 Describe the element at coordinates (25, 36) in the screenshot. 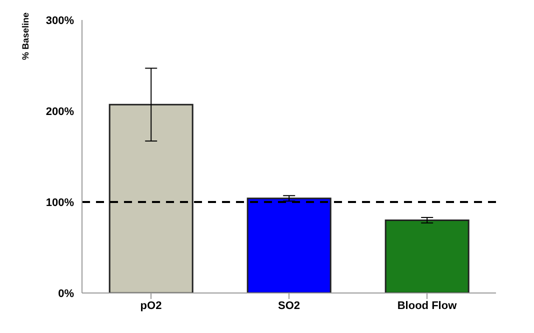

I see `y-axis-title: % Baseline` at that location.